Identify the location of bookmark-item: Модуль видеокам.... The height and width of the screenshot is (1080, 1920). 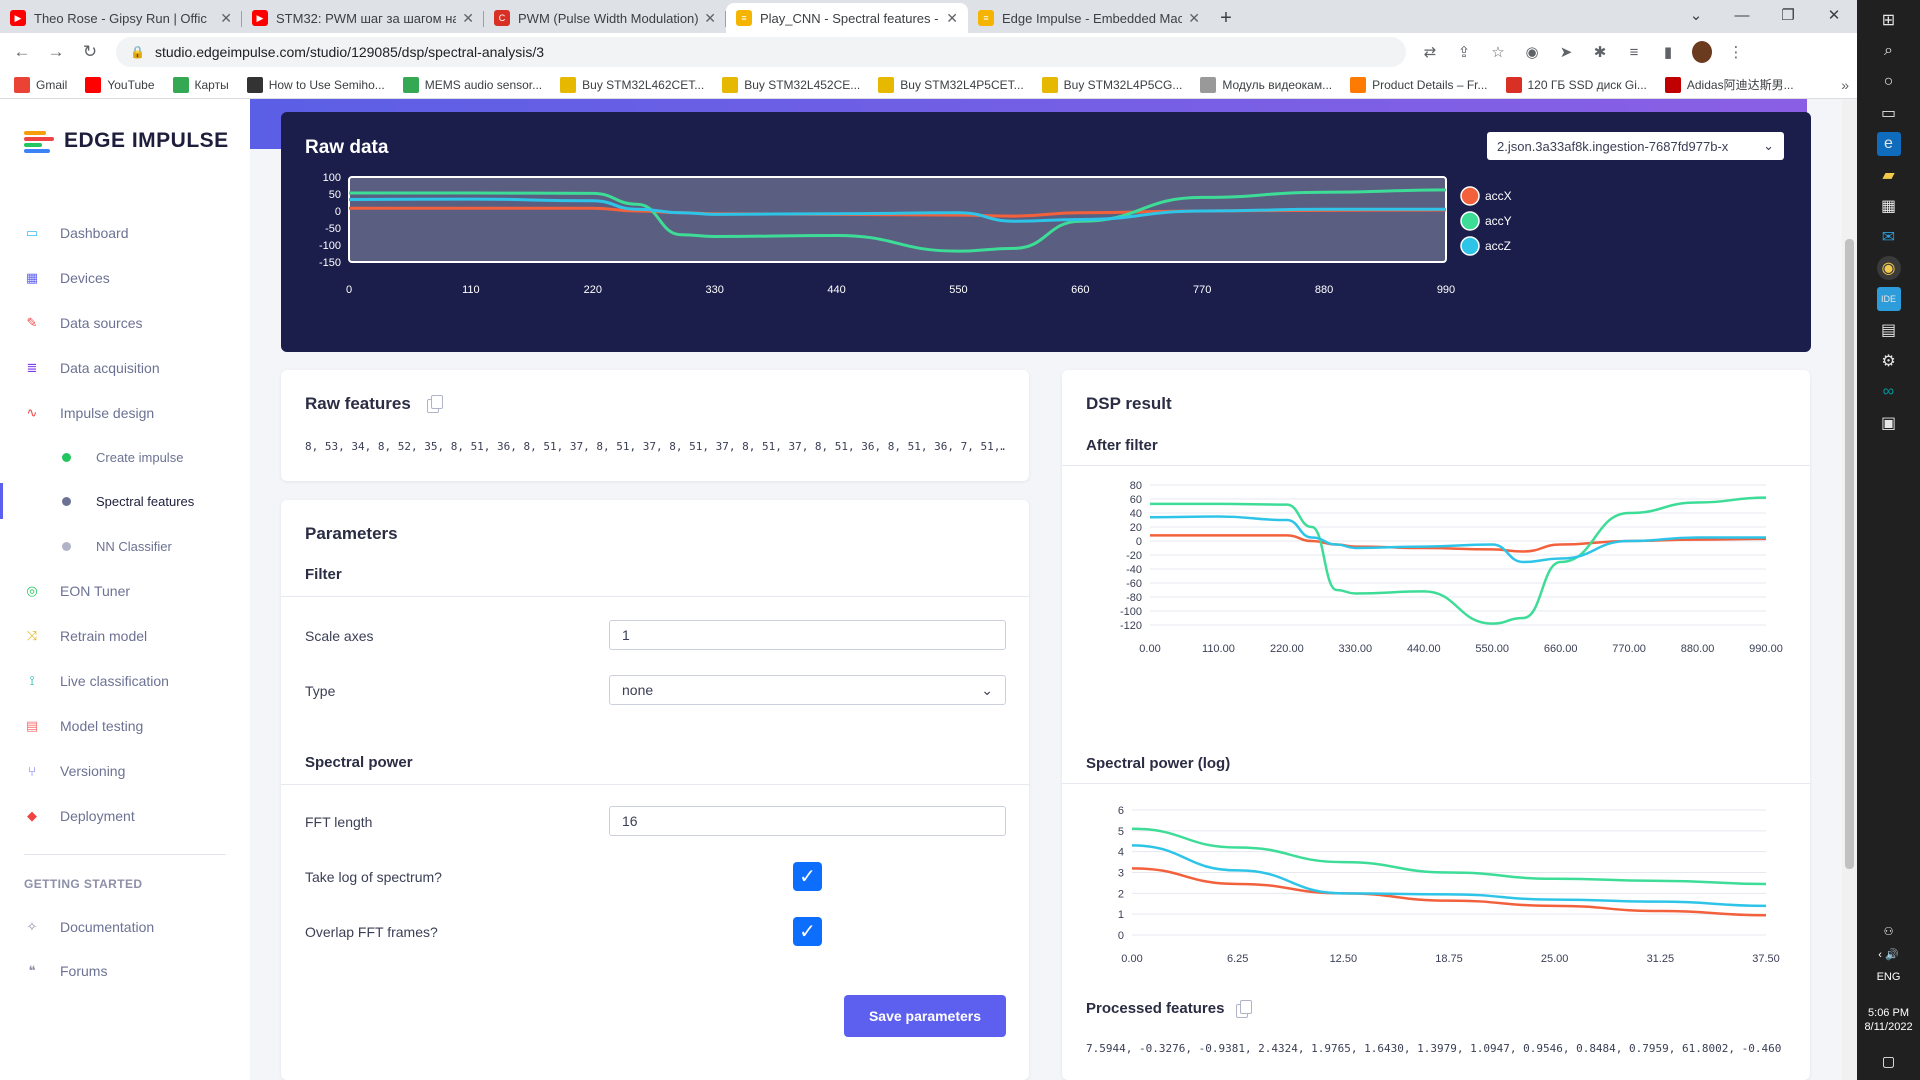
(1266, 84).